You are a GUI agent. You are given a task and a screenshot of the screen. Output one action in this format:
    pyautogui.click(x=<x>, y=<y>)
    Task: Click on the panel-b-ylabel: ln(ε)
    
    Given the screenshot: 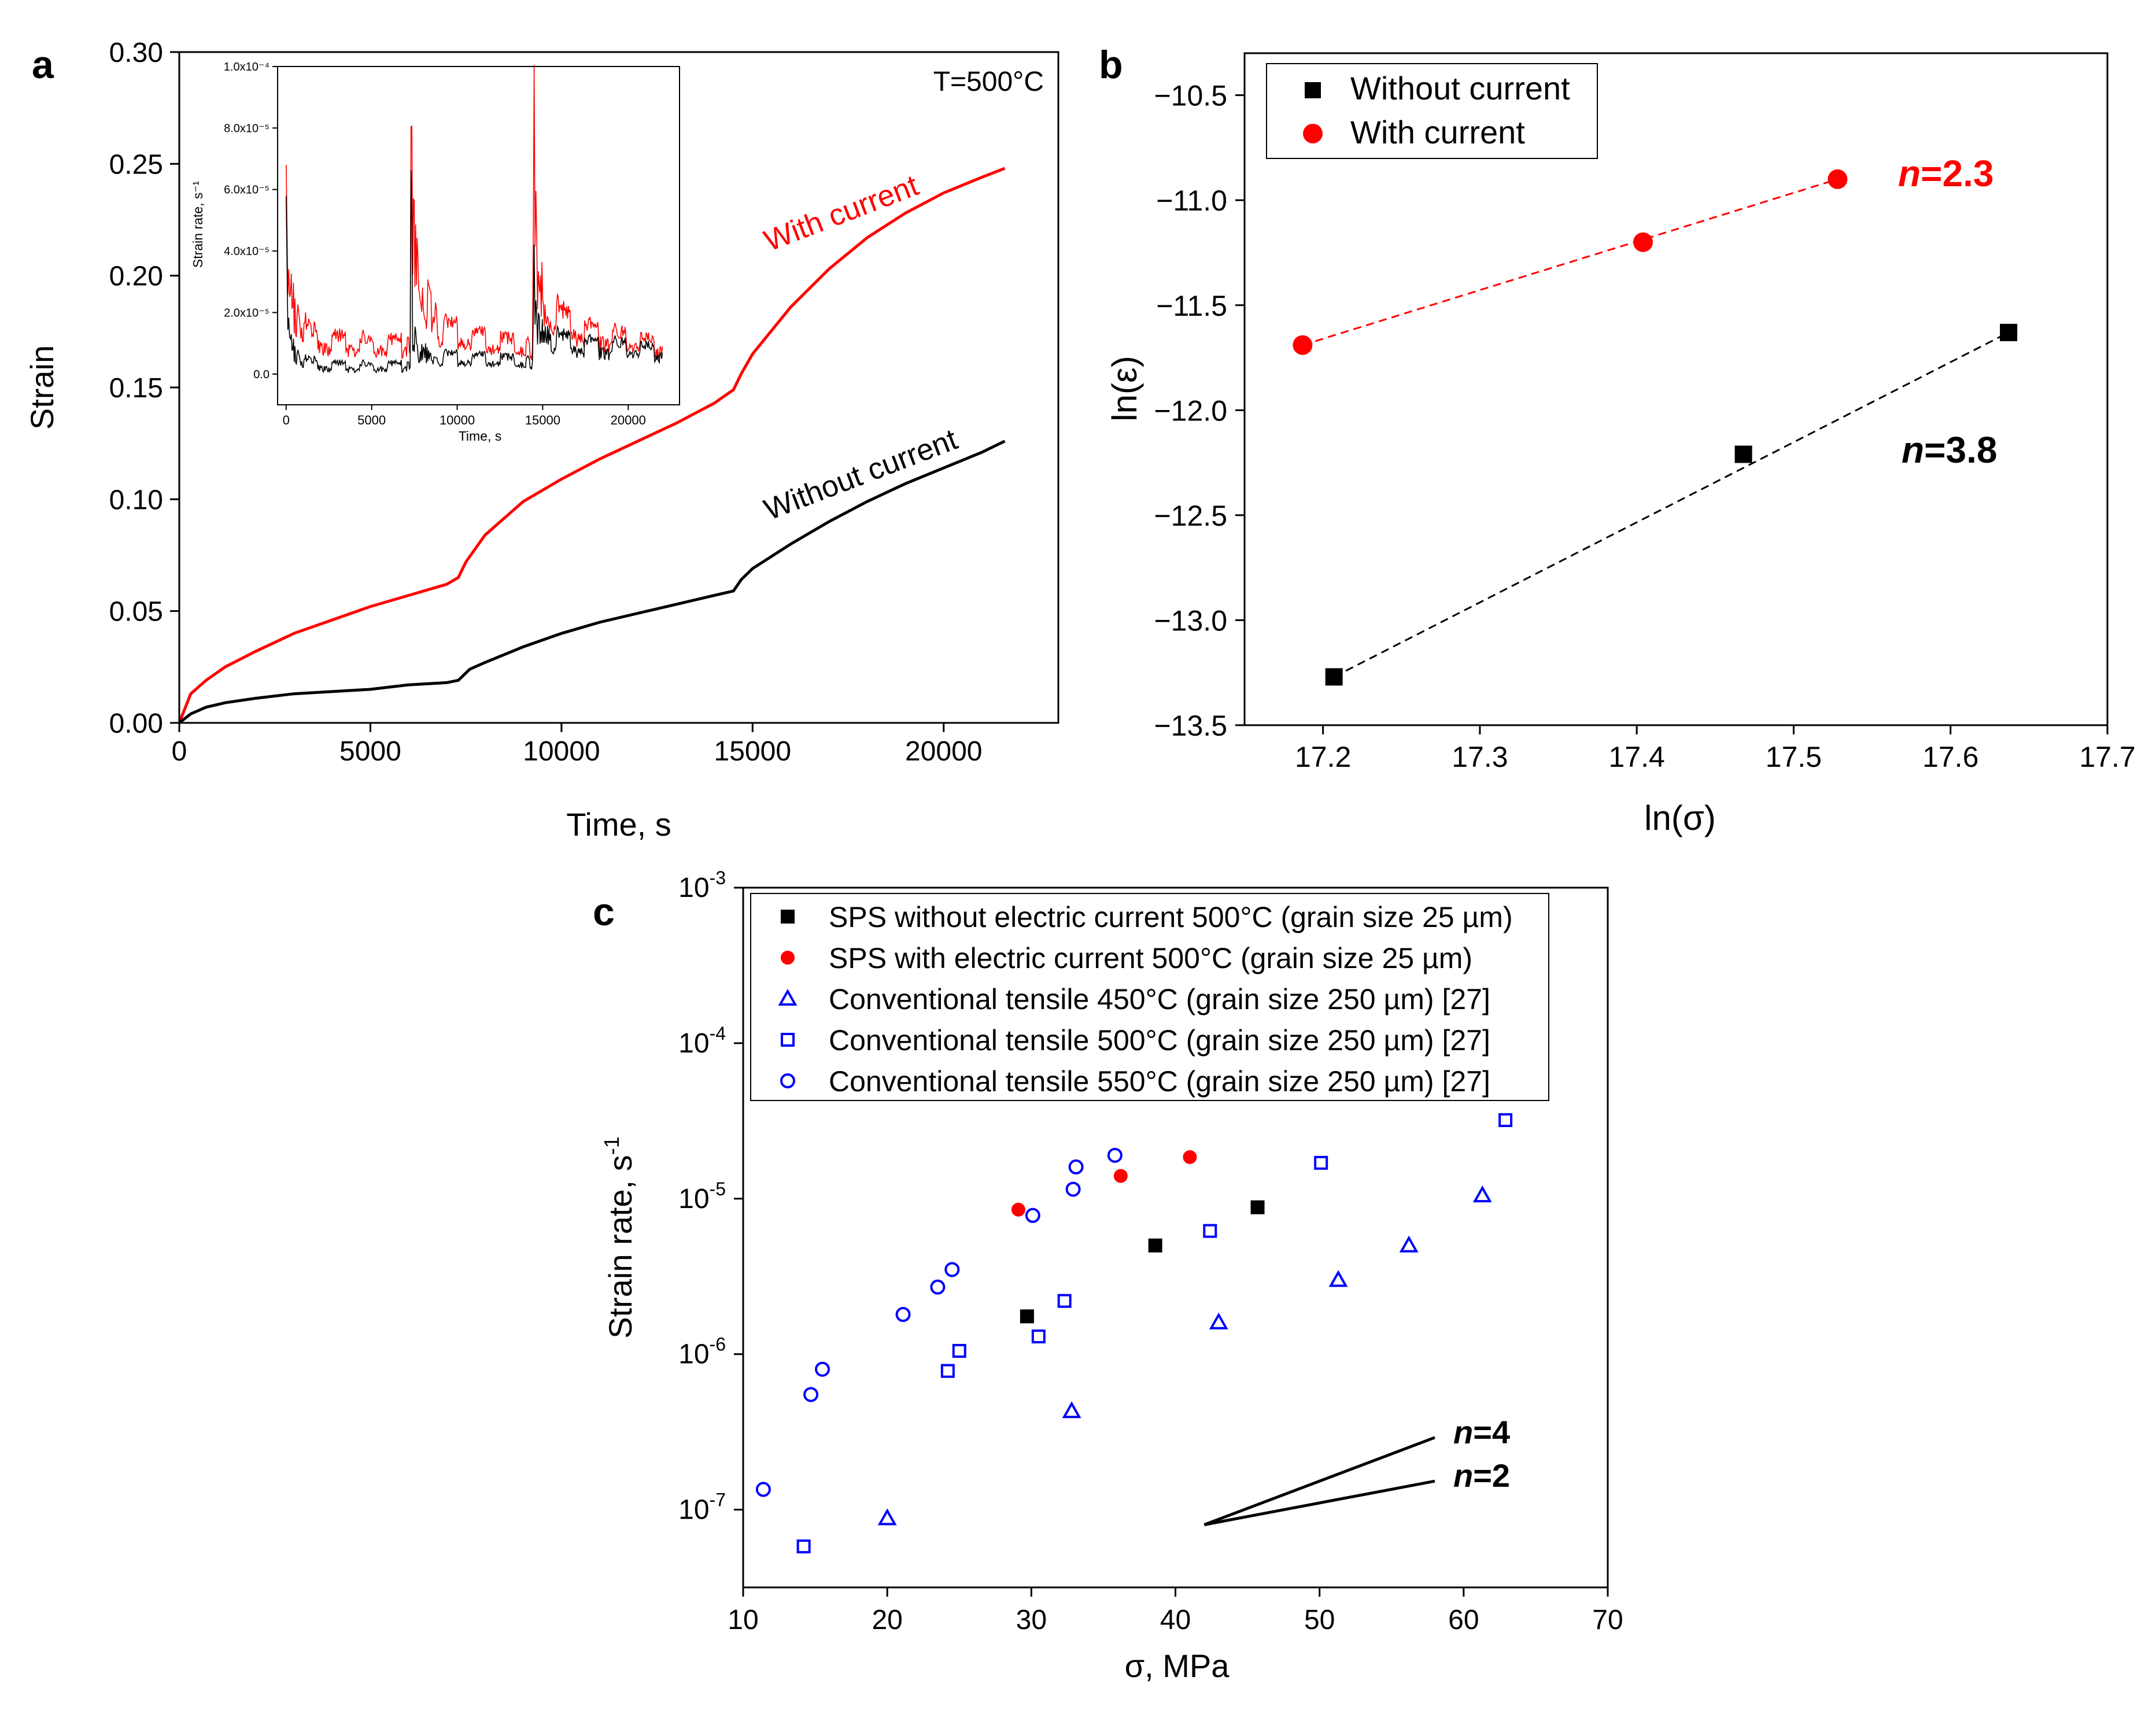 What is the action you would take?
    pyautogui.click(x=1124, y=388)
    